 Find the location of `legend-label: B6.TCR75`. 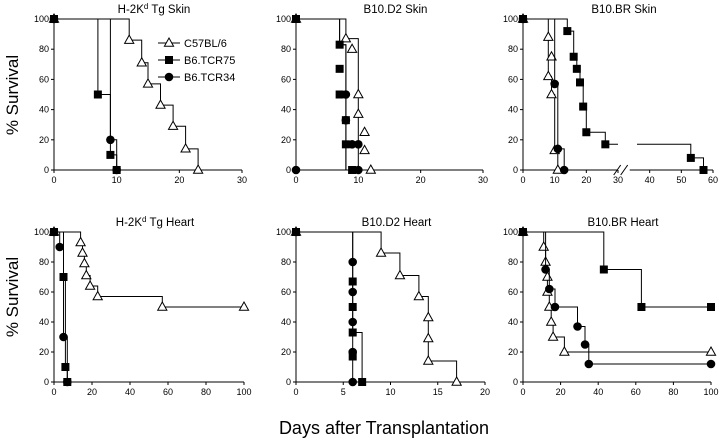

legend-label: B6.TCR75 is located at coordinates (209, 61).